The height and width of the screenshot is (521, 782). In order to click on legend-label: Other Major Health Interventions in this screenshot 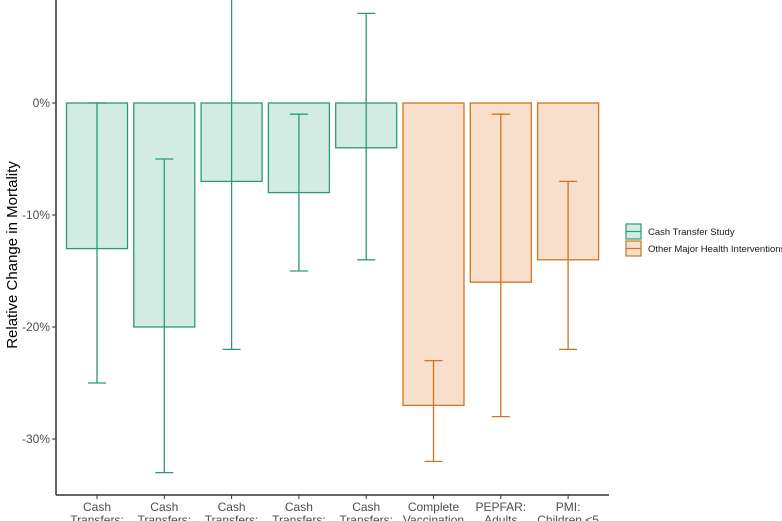, I will do `click(715, 249)`.